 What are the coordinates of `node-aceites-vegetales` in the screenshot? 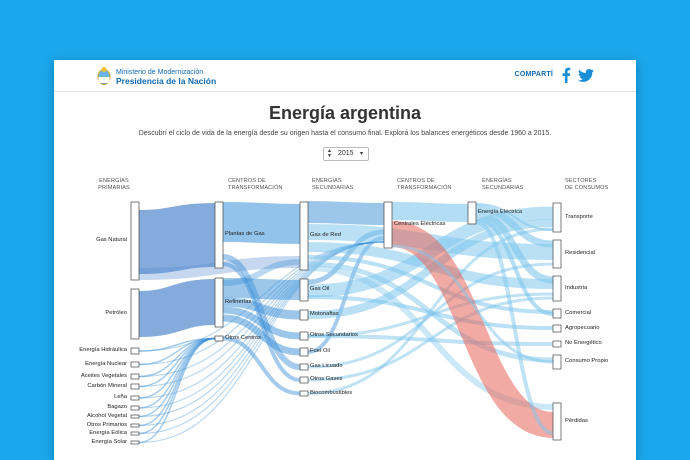 It's located at (135, 376).